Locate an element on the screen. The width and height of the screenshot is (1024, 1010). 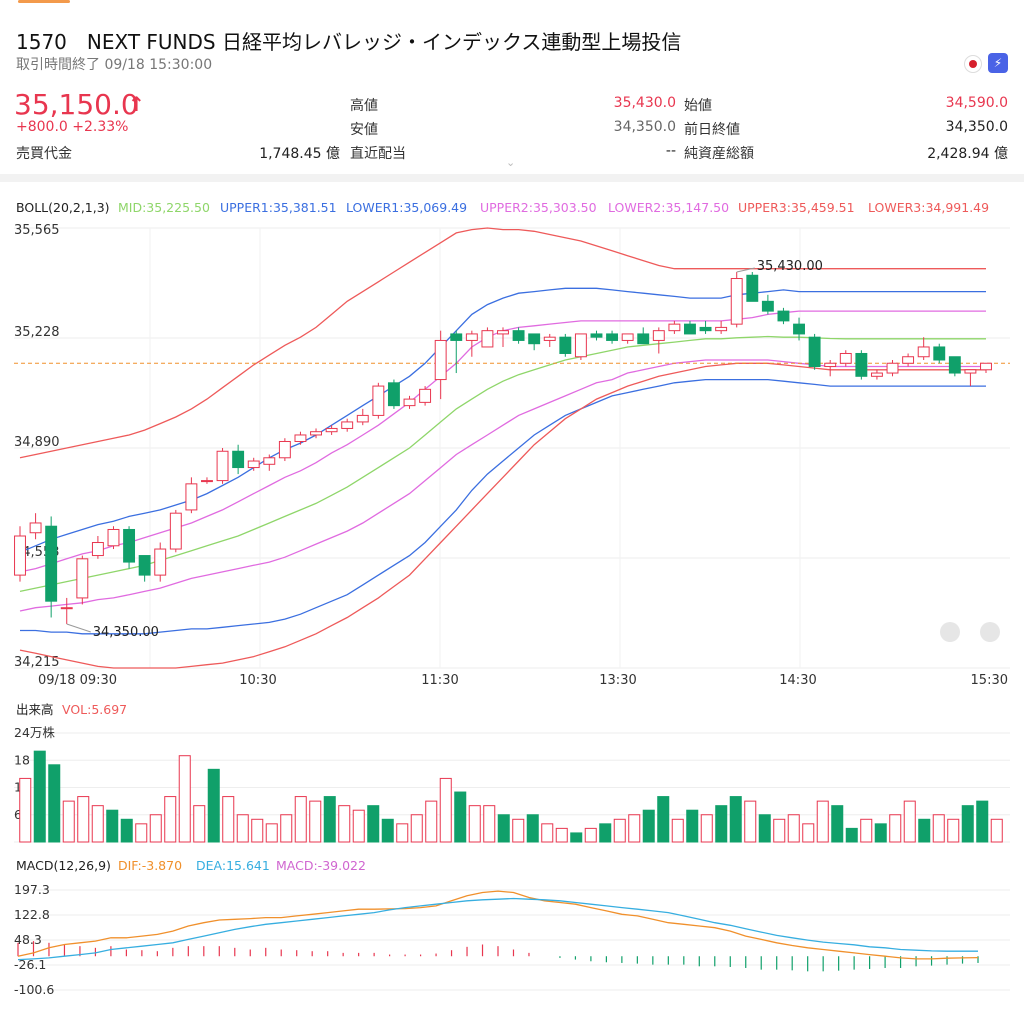
macd-y-tick: -100.6 is located at coordinates (34, 989).